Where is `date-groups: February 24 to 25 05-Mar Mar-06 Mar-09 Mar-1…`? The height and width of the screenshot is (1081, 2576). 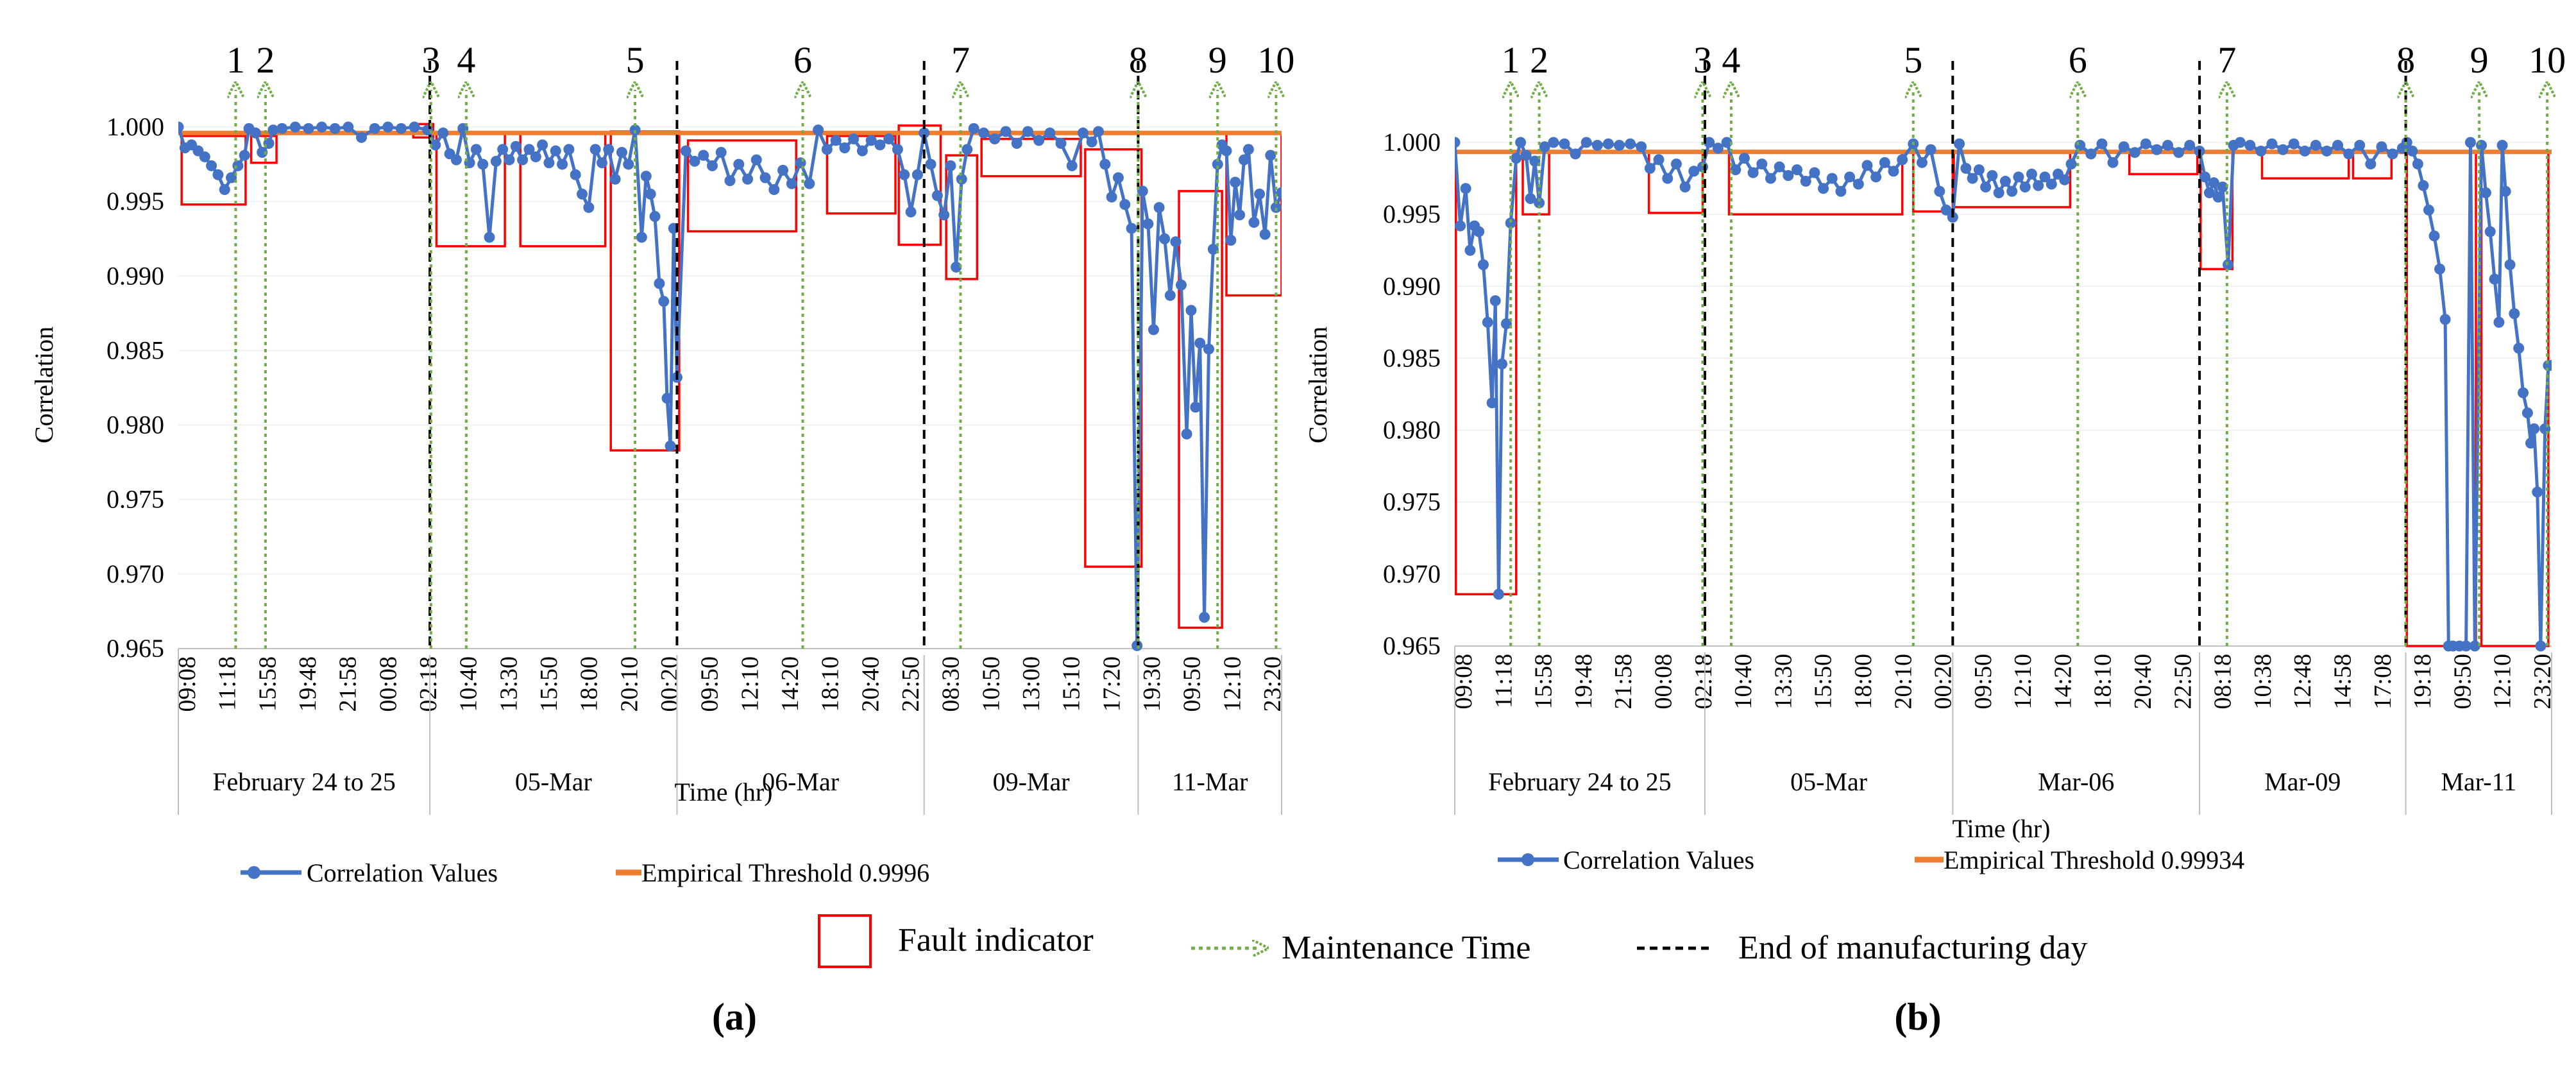
date-groups: February 24 to 25 05-Mar Mar-06 Mar-09 Mar-1… is located at coordinates (2003, 730).